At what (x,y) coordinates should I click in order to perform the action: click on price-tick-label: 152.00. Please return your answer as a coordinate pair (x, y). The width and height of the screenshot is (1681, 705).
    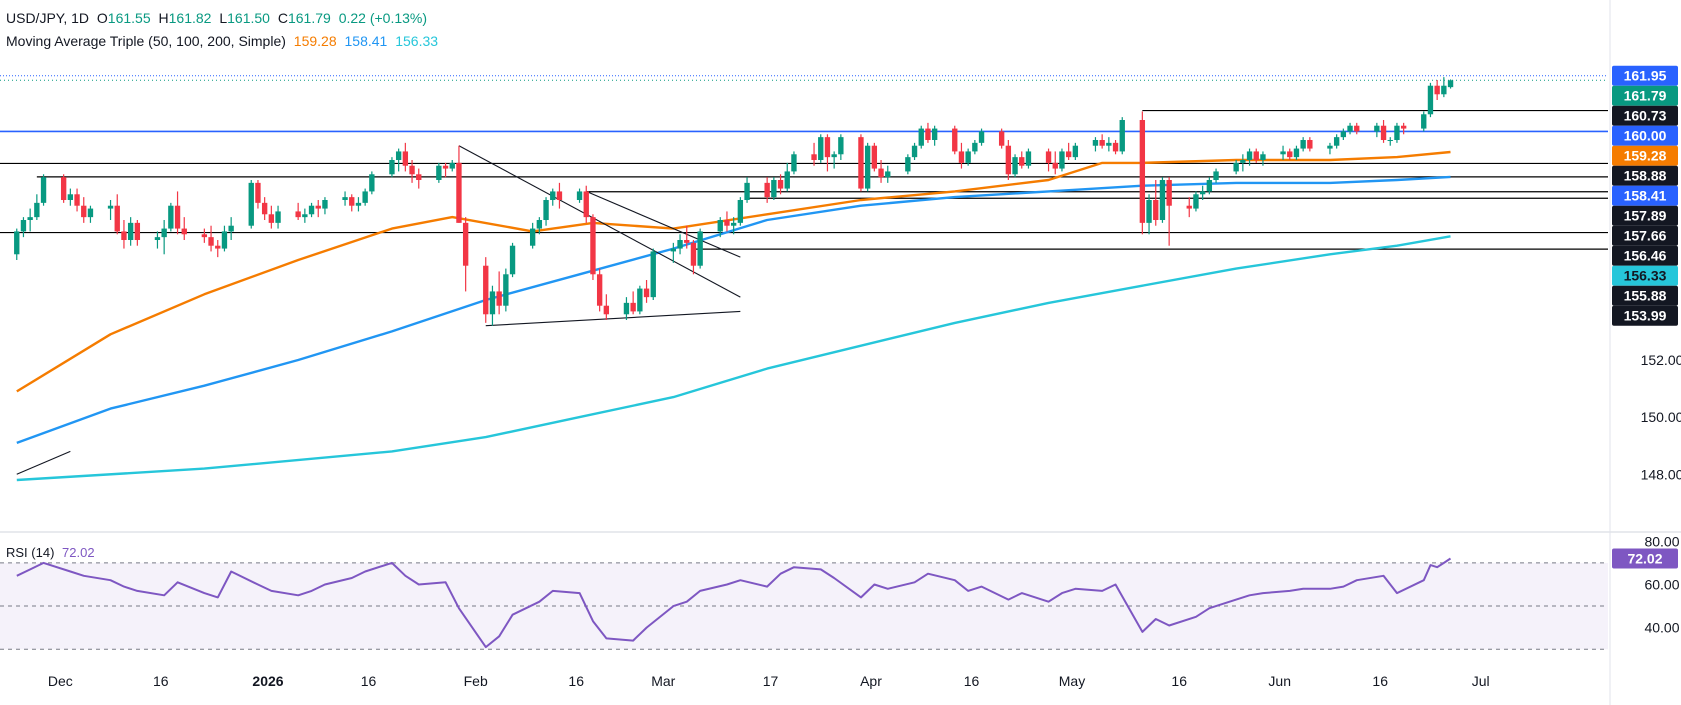
    Looking at the image, I should click on (1661, 360).